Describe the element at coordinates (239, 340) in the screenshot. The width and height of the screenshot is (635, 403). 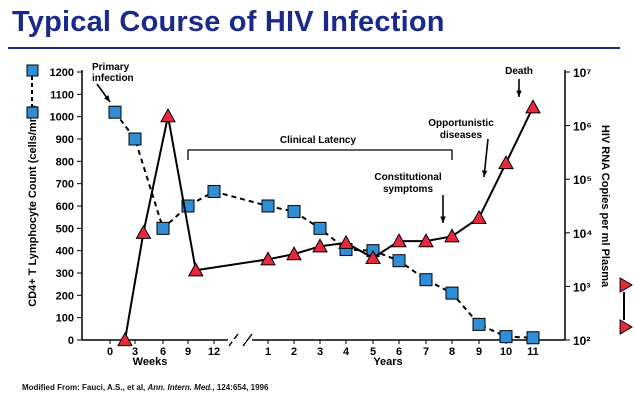
I see `x-axis-break-gap` at that location.